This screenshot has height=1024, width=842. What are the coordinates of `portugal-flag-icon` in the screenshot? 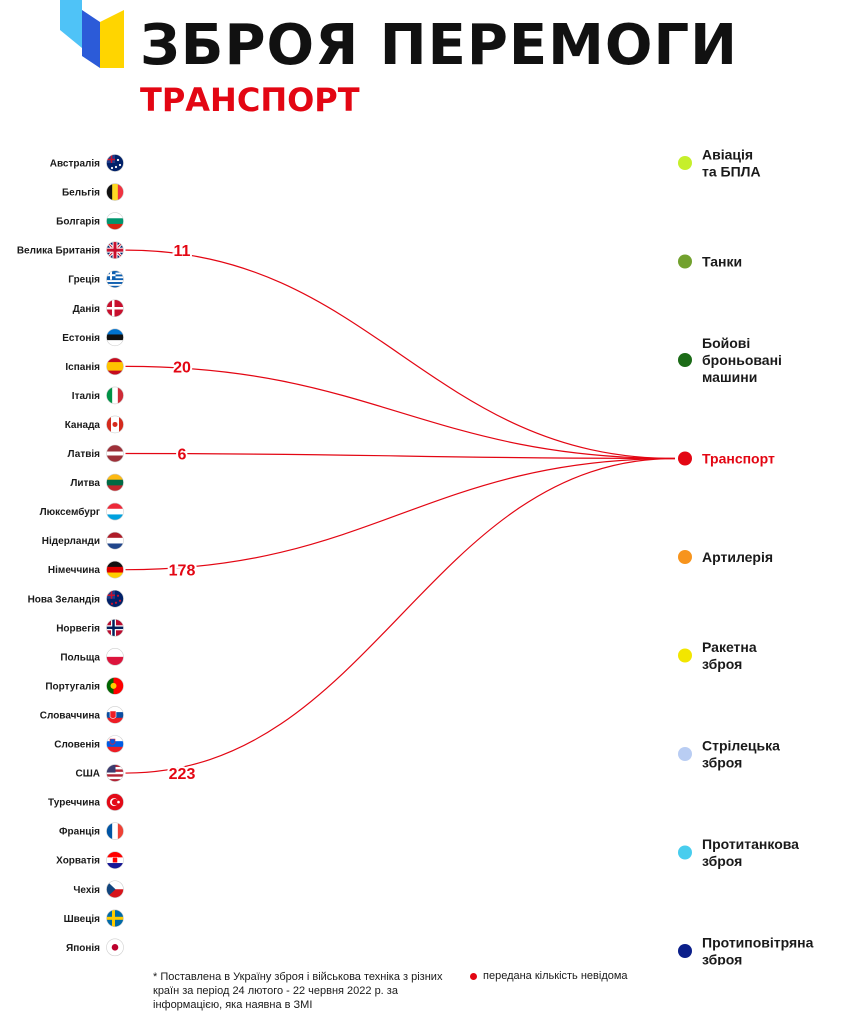 It's located at (115, 686).